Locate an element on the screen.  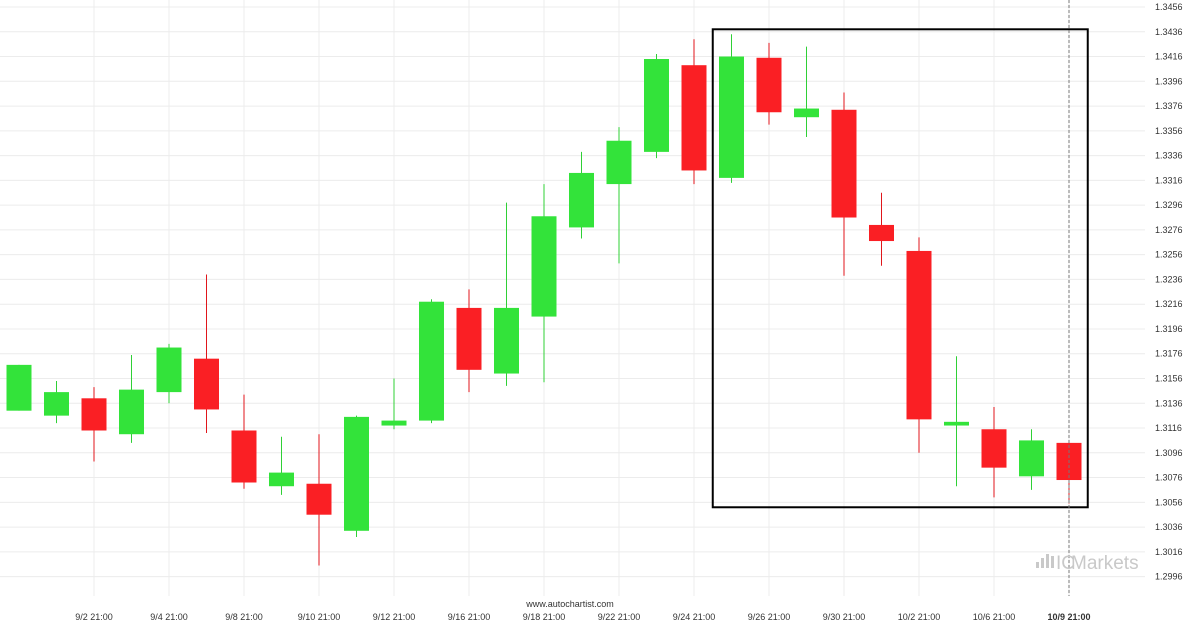
y-tick-label: 1.3116 is located at coordinates (1168, 428).